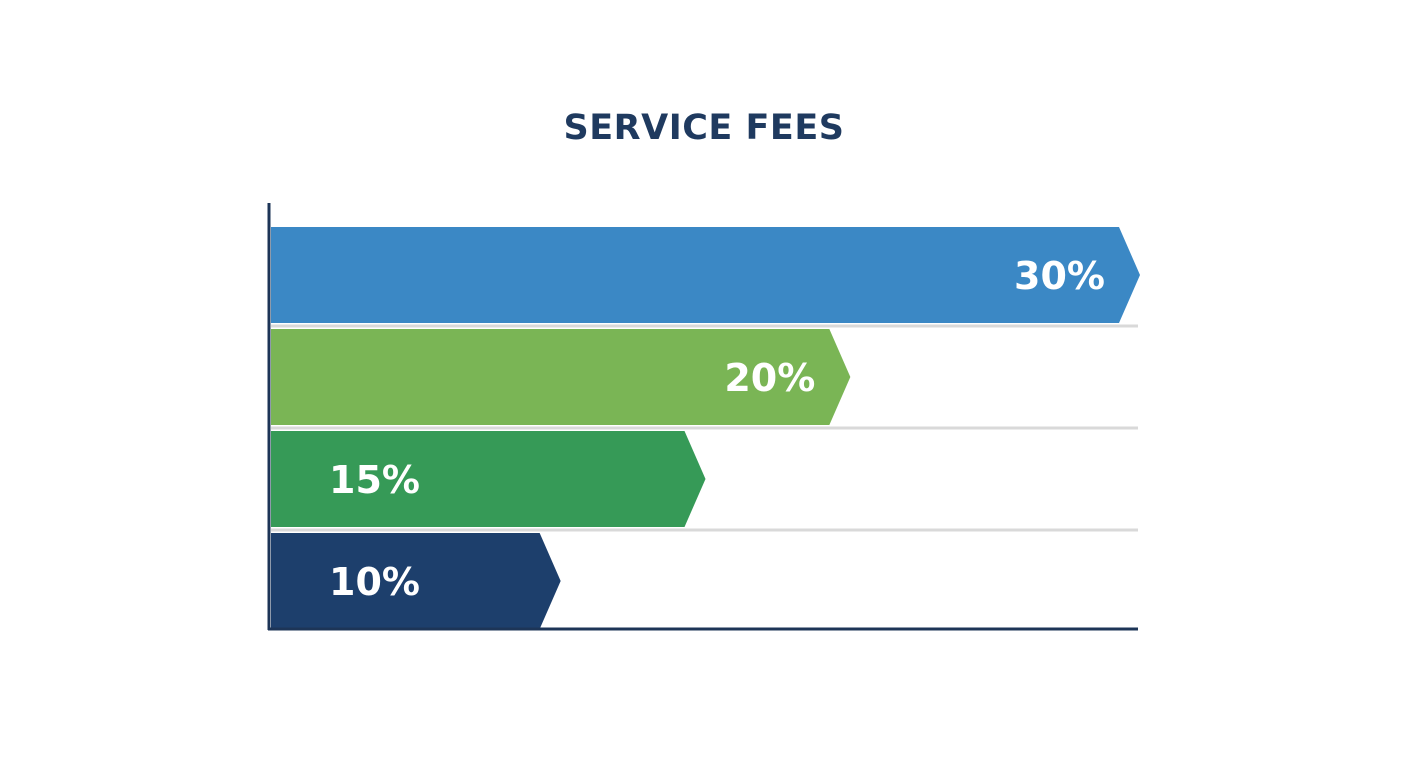  What do you see at coordinates (769, 378) in the screenshot?
I see `data-label: 20%` at bounding box center [769, 378].